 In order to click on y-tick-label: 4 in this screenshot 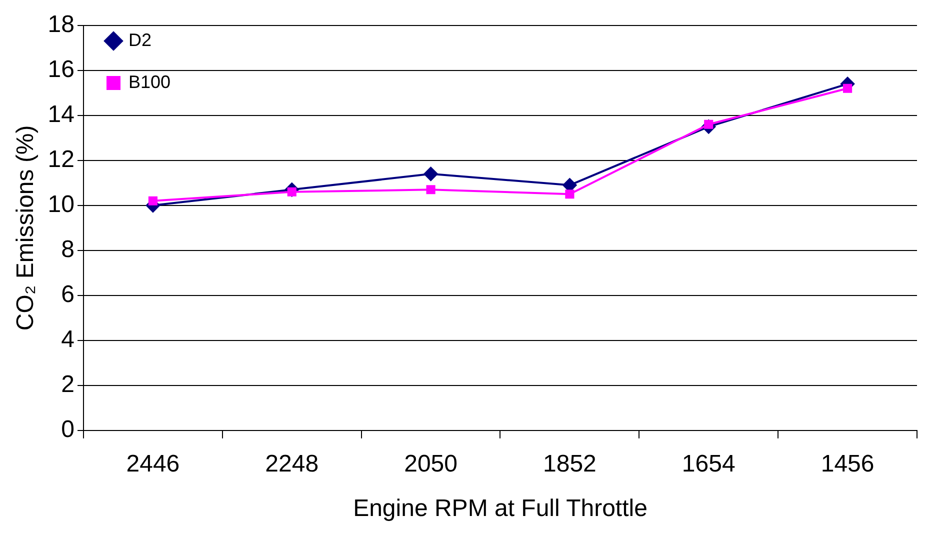, I will do `click(67, 340)`.